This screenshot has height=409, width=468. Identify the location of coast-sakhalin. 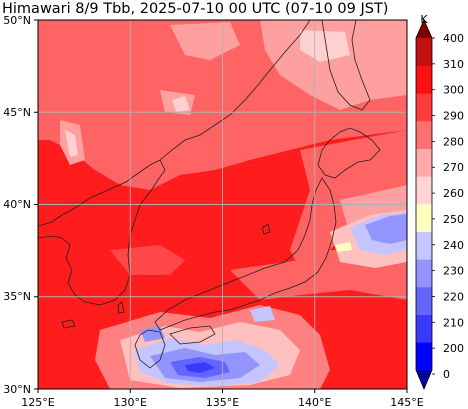
(346, 65).